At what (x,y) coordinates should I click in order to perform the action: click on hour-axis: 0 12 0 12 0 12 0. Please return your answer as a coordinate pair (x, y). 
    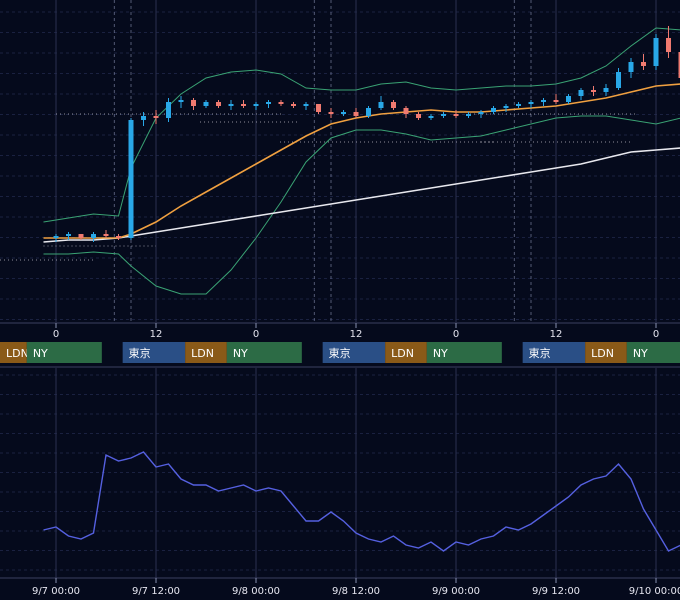
    Looking at the image, I should click on (356, 331).